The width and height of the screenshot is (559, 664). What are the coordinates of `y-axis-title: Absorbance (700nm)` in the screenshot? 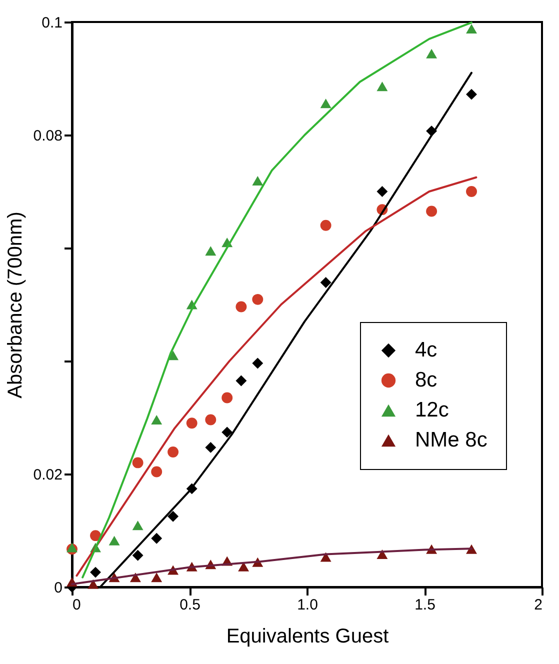 It's located at (15, 305).